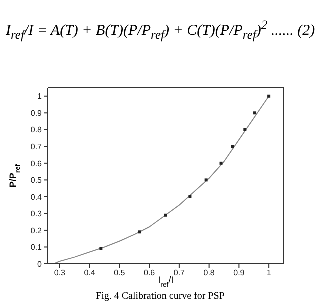 The height and width of the screenshot is (303, 321). Describe the element at coordinates (36, 163) in the screenshot. I see `y-tick-label: 0.6` at that location.